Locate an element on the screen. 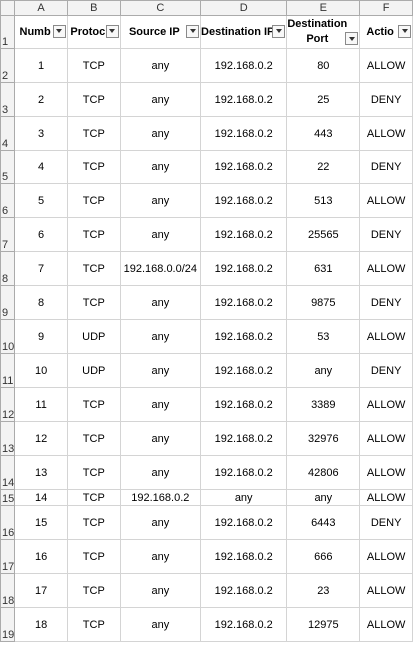 Image resolution: width=413 pixels, height=649 pixels. select-all-corner is located at coordinates (8, 8).